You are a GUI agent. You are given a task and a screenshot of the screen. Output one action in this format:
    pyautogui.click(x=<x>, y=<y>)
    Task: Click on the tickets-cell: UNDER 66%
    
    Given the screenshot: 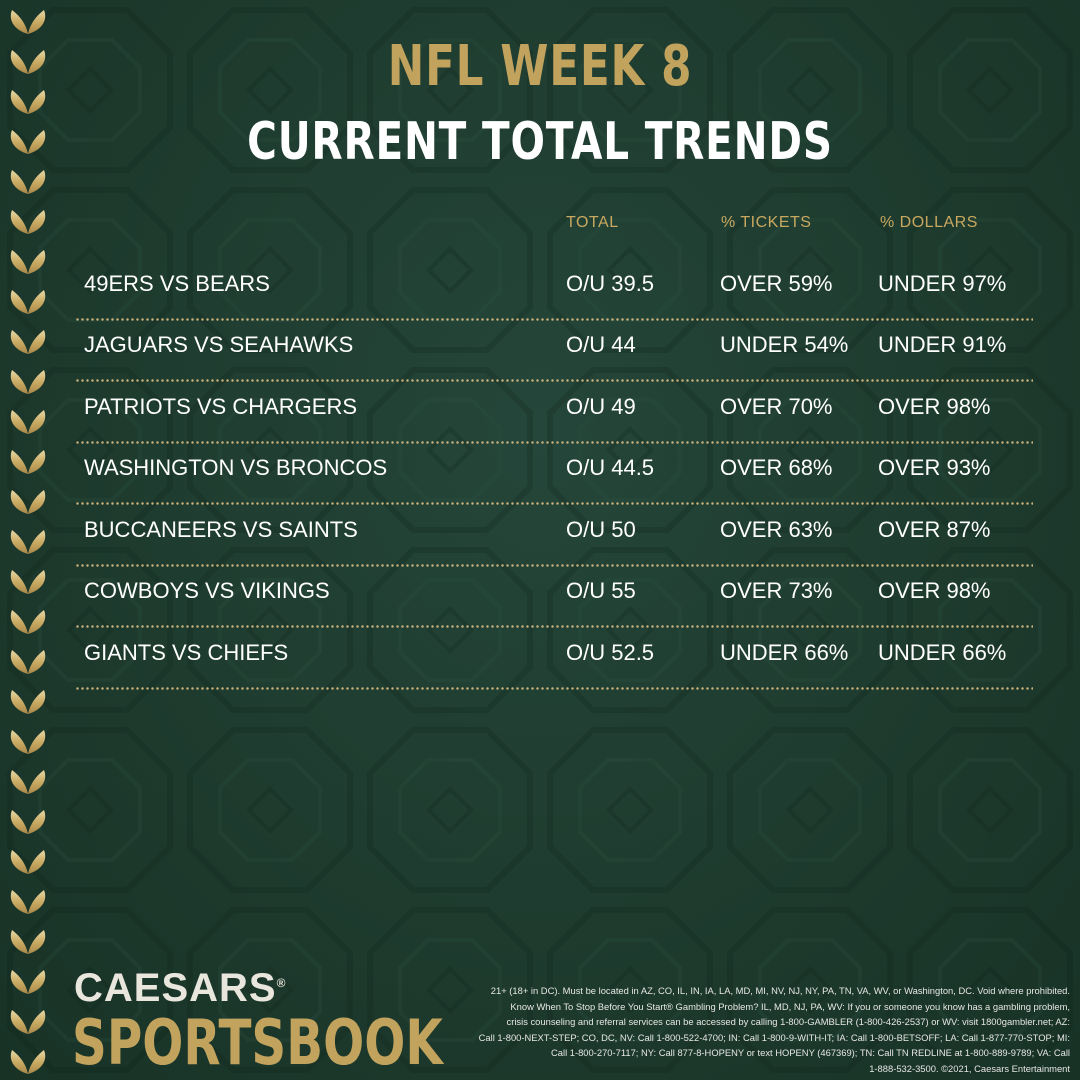 What is the action you would take?
    pyautogui.click(x=784, y=652)
    